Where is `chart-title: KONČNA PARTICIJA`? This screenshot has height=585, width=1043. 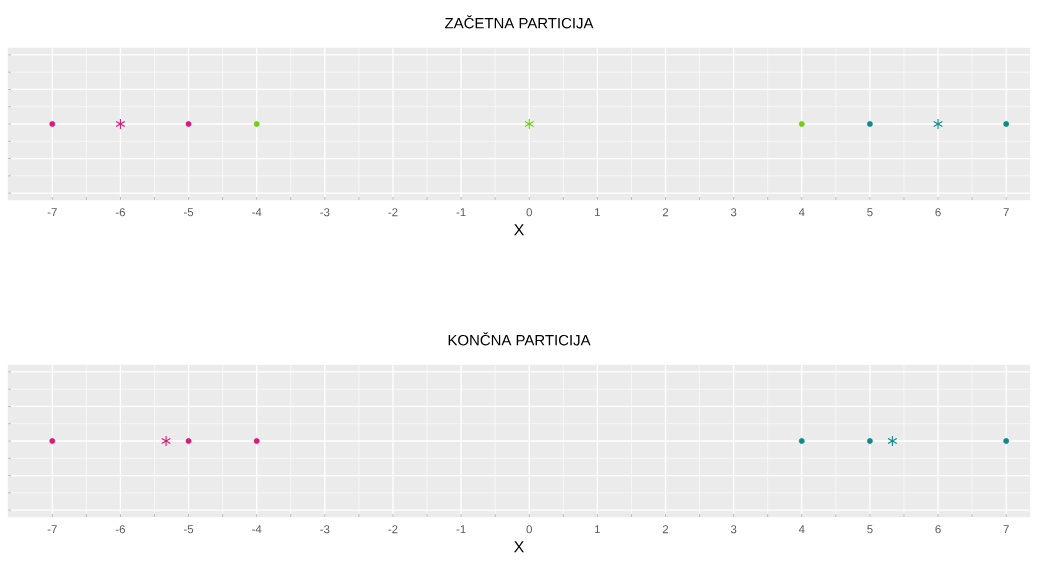
chart-title: KONČNA PARTICIJA is located at coordinates (519, 339).